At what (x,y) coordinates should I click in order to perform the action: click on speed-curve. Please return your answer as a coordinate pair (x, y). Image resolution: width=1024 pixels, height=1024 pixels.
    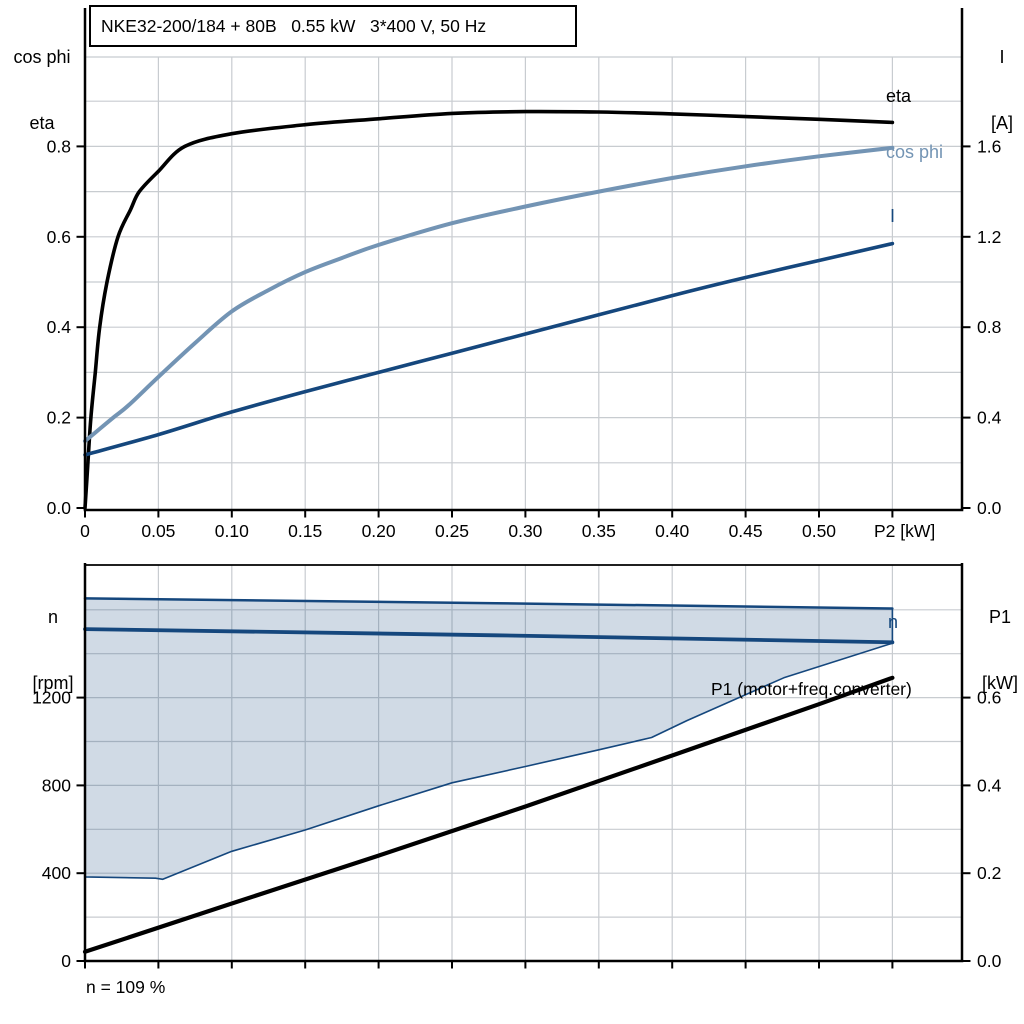
    Looking at the image, I should click on (489, 636).